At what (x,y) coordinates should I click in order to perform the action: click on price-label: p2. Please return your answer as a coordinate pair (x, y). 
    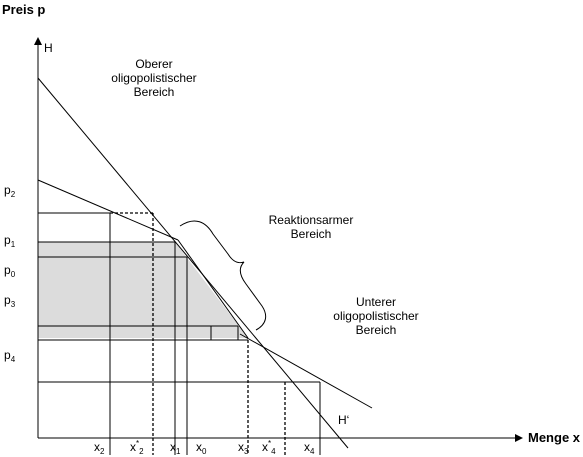
    Looking at the image, I should click on (10, 191).